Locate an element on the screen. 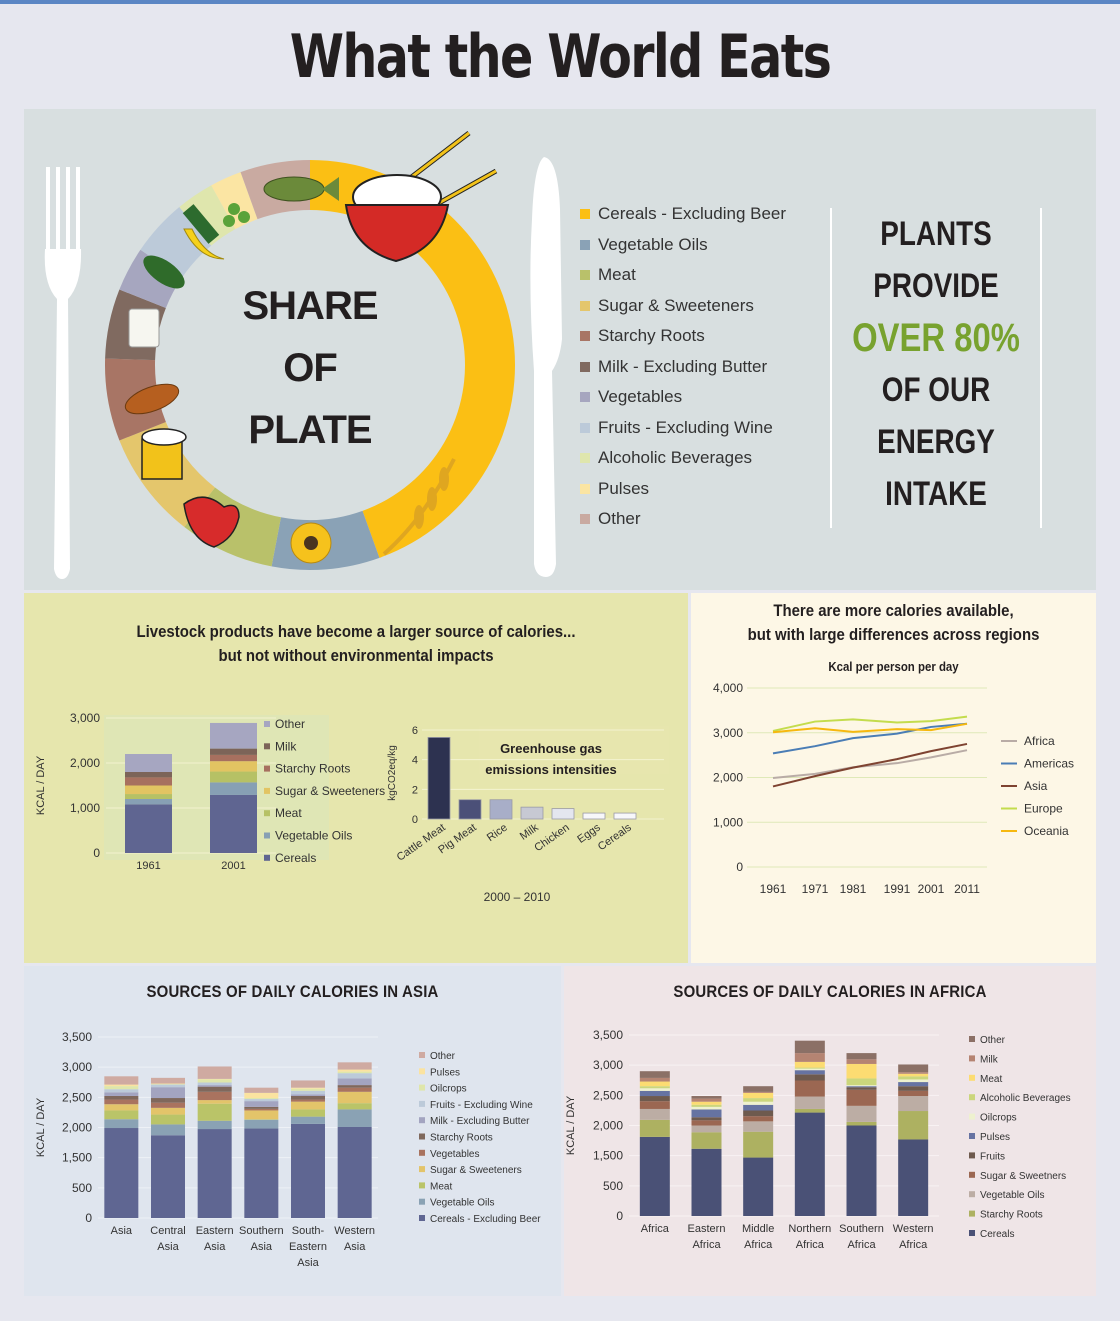  legend-item: Sugar & Sweeteners is located at coordinates (683, 306).